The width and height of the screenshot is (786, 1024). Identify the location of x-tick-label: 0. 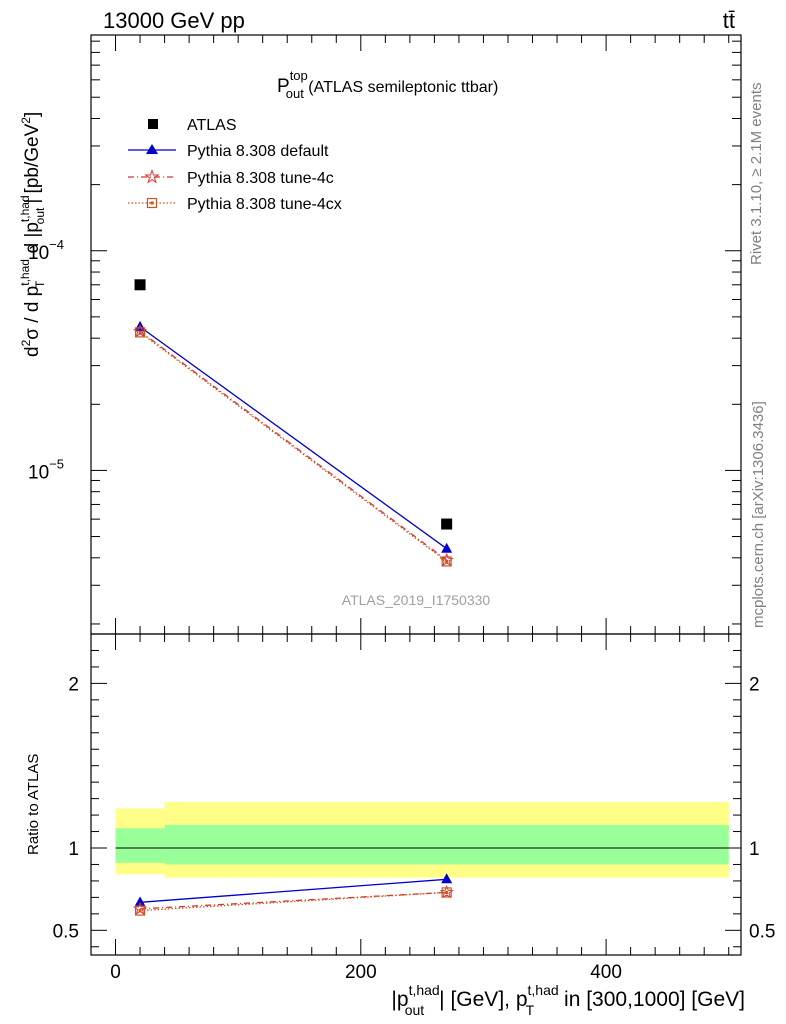
(115, 972).